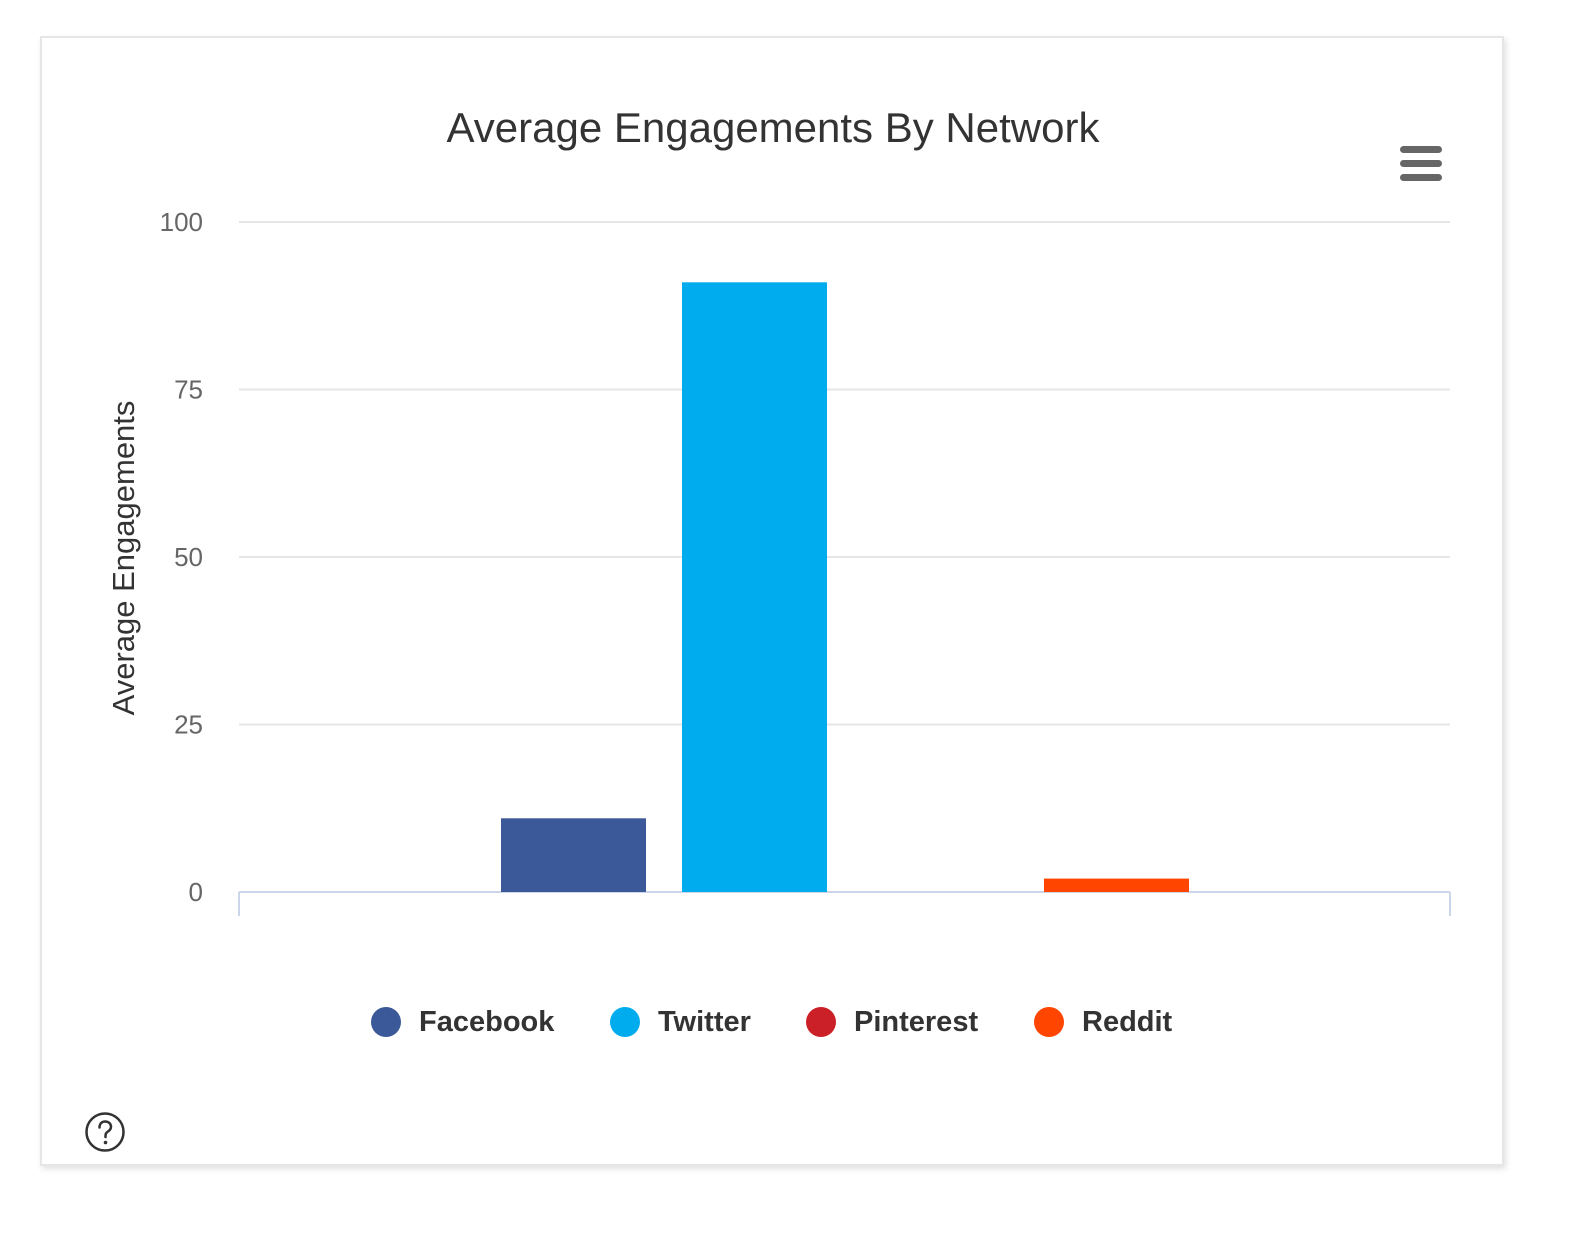 The image size is (1596, 1238). I want to click on legend-item-pinterest: Pinterest, so click(892, 1022).